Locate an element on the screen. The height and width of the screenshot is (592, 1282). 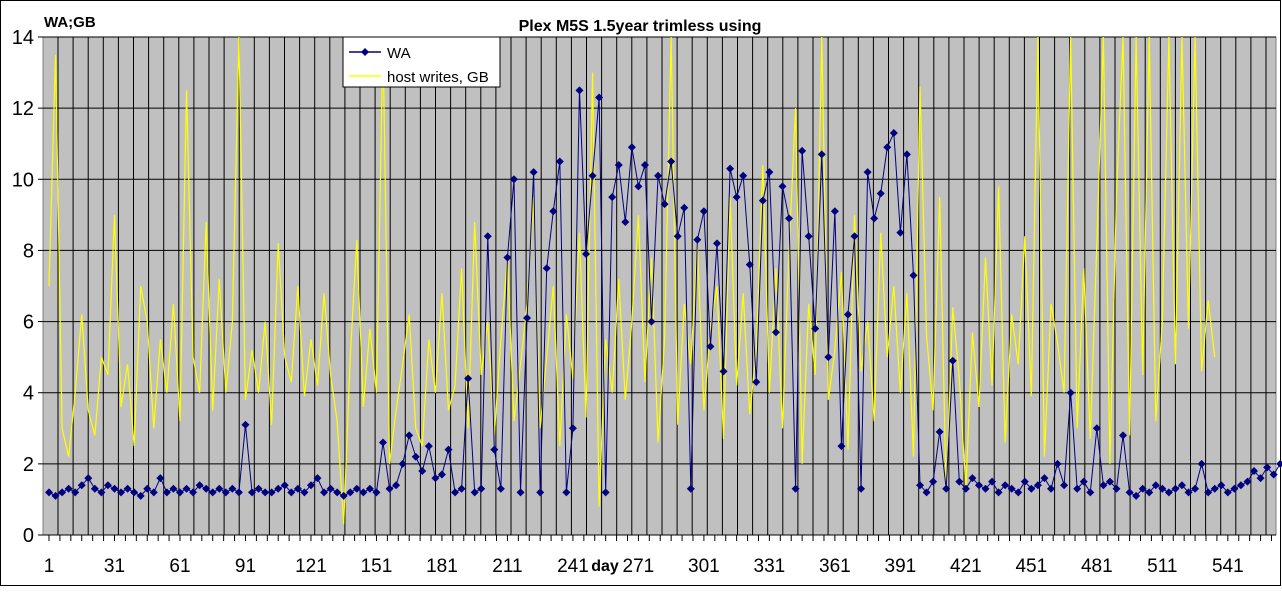
y-tick-label: 10 is located at coordinates (23, 180).